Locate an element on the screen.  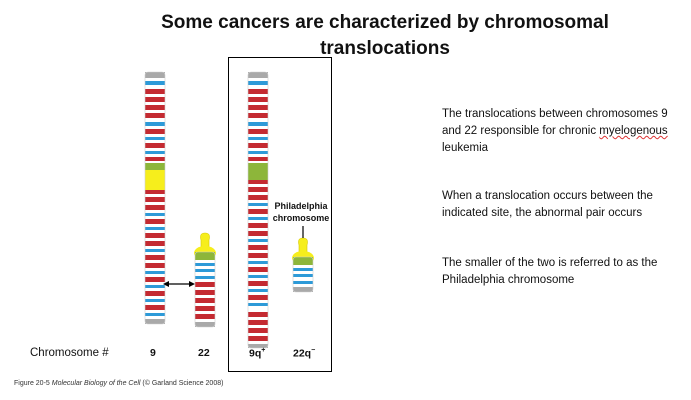
philadelphia-label: Philadelphia chromosome is located at coordinates (301, 212).